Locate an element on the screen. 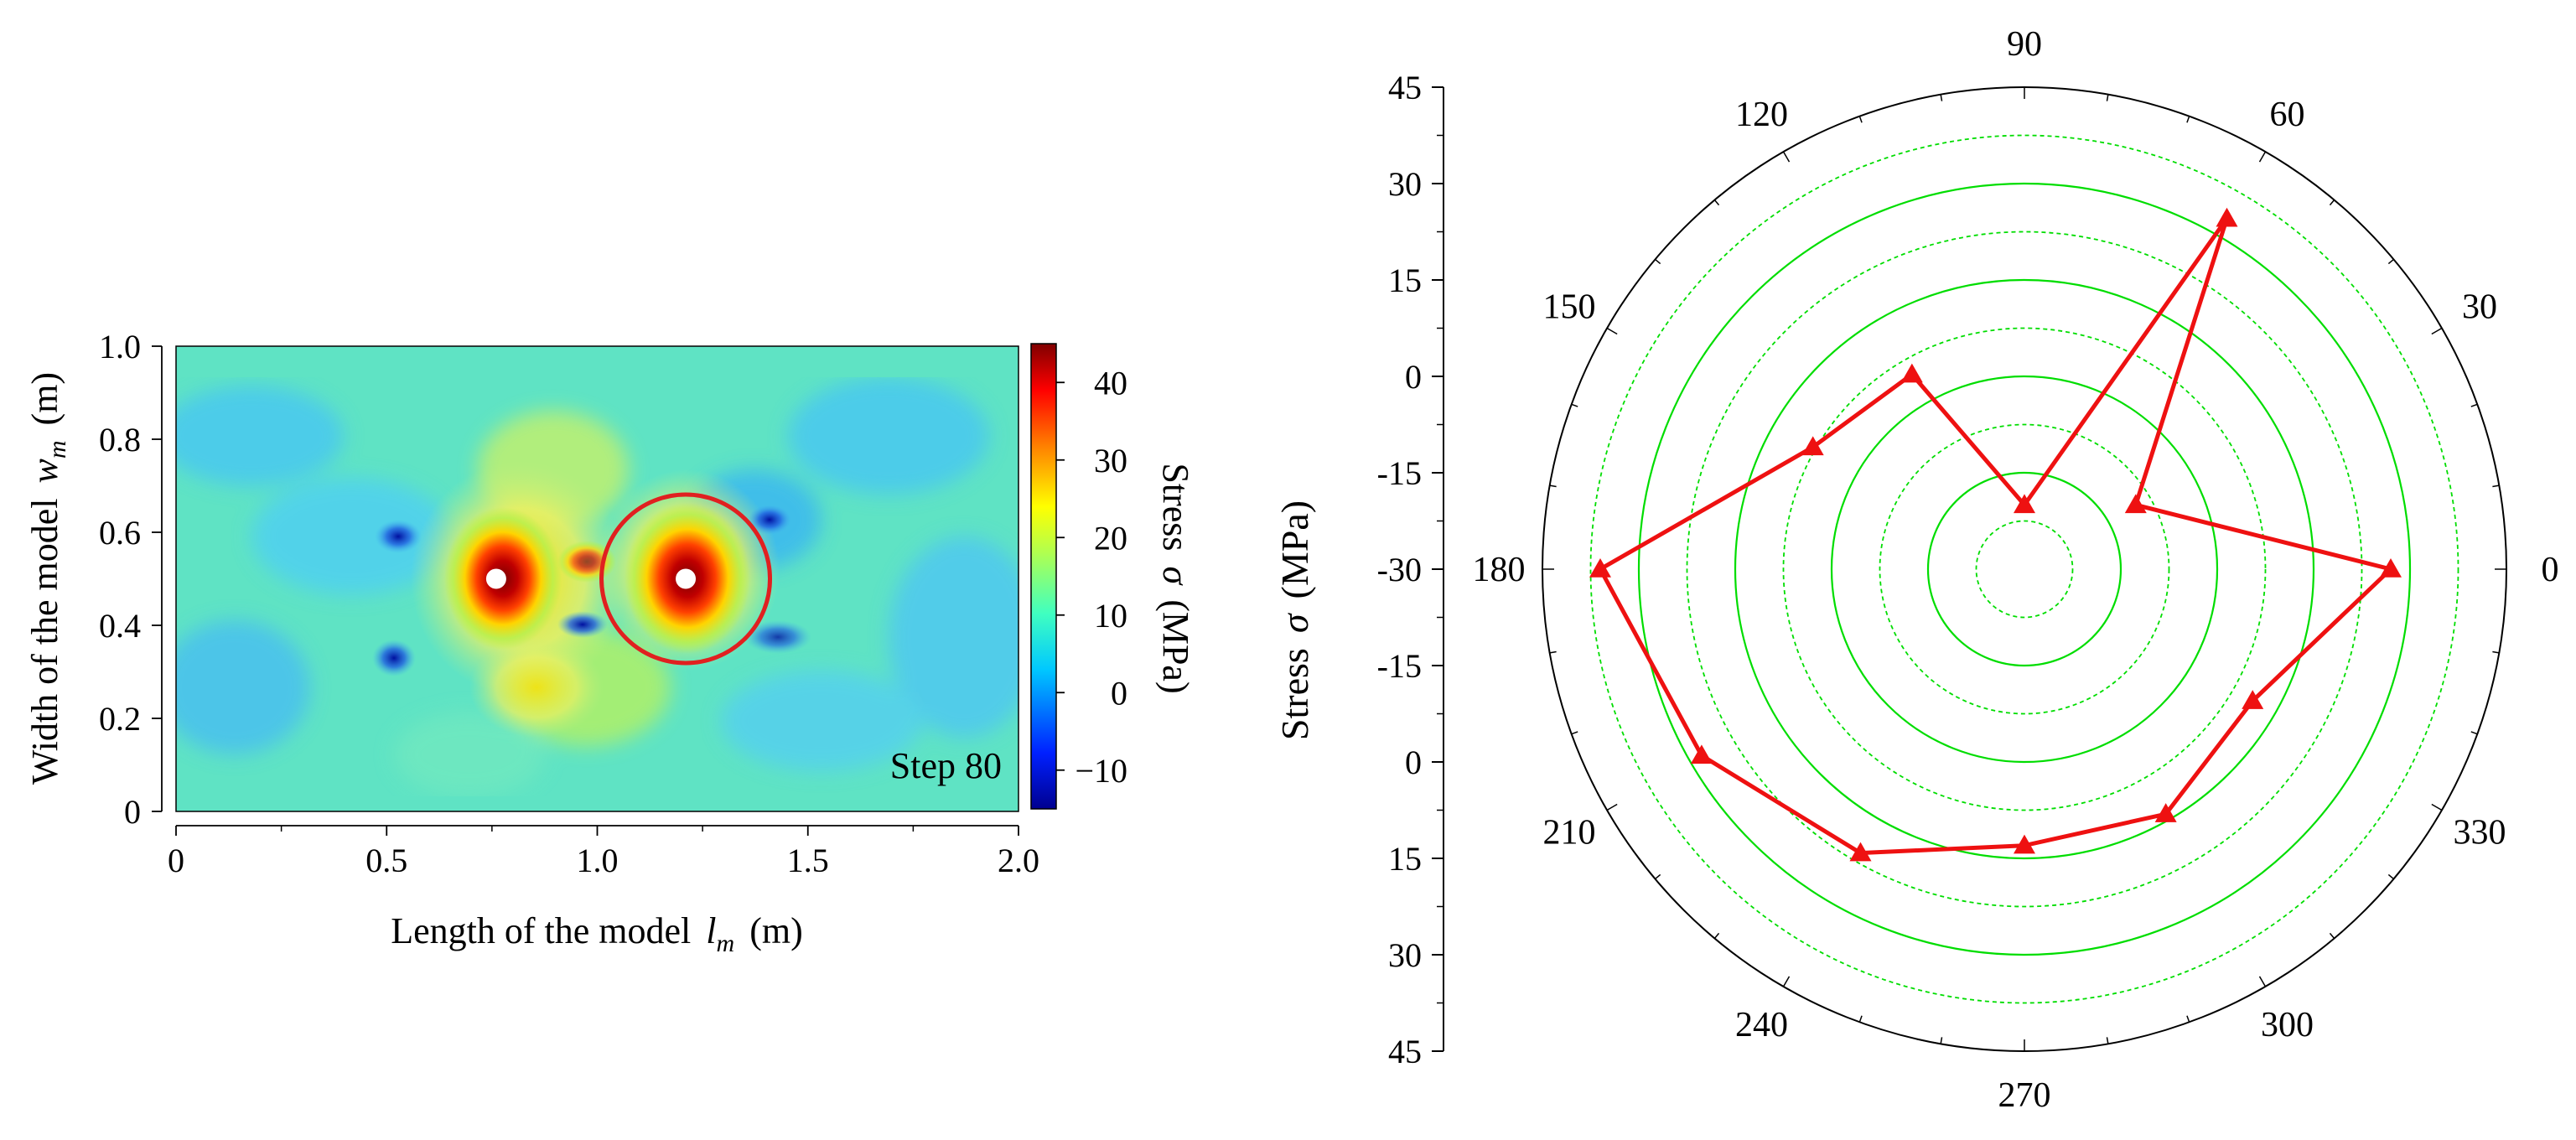  polar-ylabel: Stress σ (MPa) is located at coordinates (1294, 620).